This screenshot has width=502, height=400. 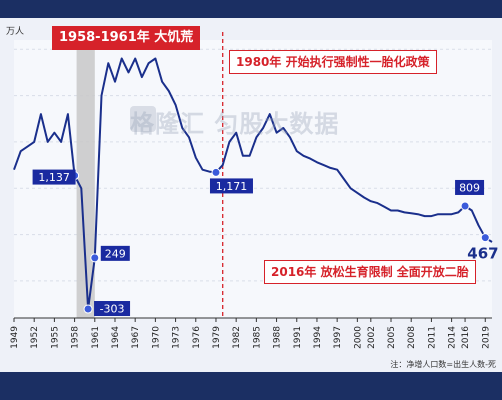 I want to click on watermark-logo-icon, so click(x=143, y=119).